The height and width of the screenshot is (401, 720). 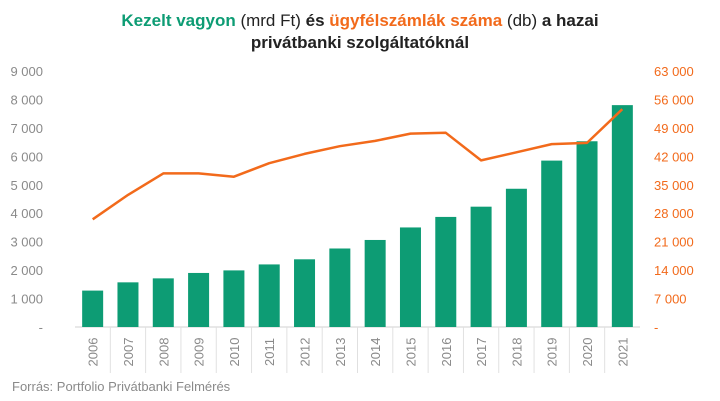 I want to click on title-assets-unit: (mrd Ft), so click(x=270, y=20).